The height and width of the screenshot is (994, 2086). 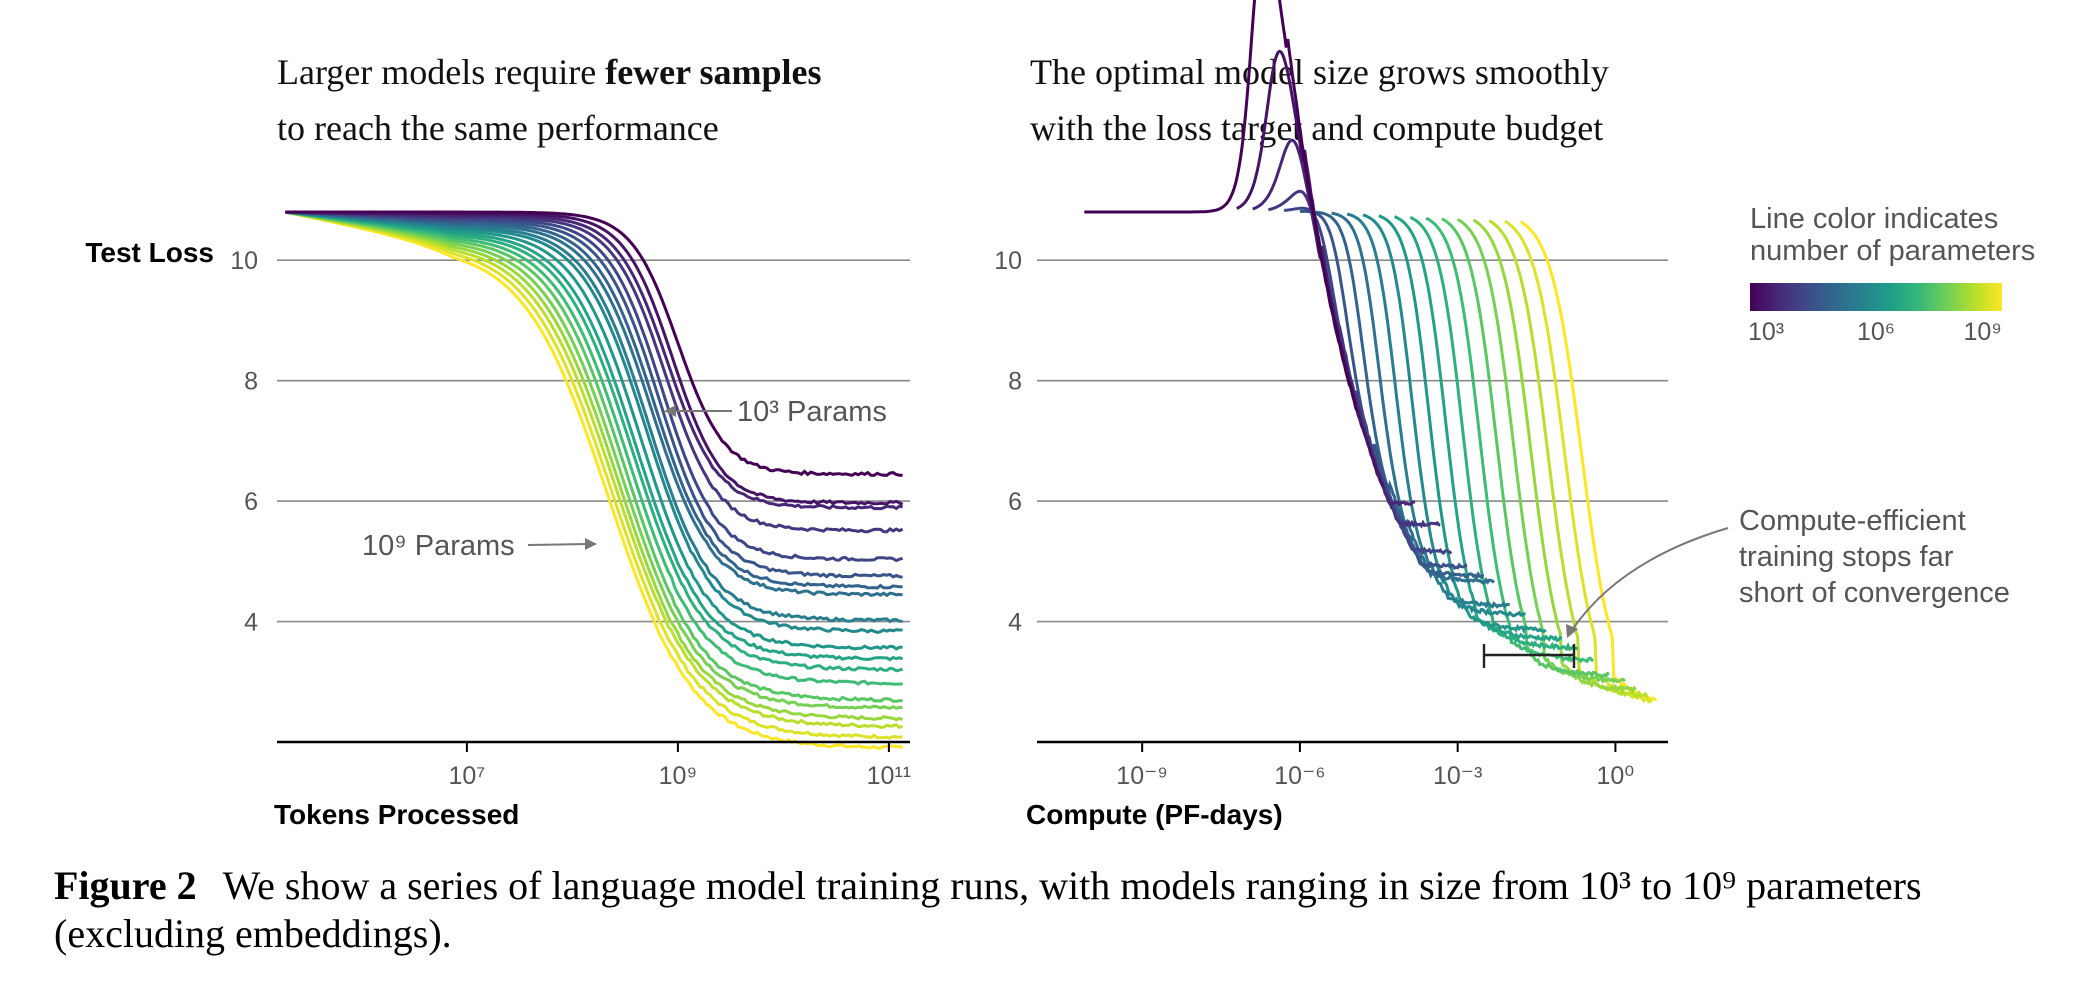 I want to click on annotation-compute-line3: short of convergence, so click(x=1874, y=593).